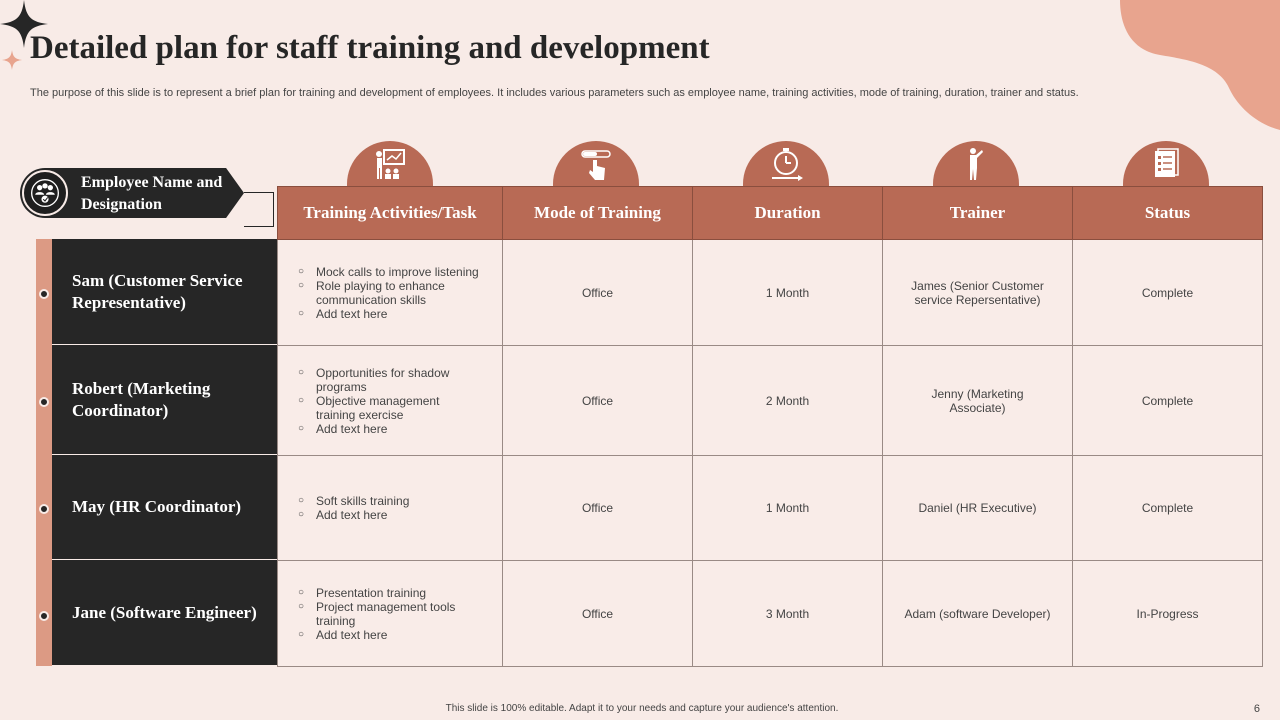 The image size is (1280, 720). What do you see at coordinates (787, 213) in the screenshot?
I see `column-header: Duration` at bounding box center [787, 213].